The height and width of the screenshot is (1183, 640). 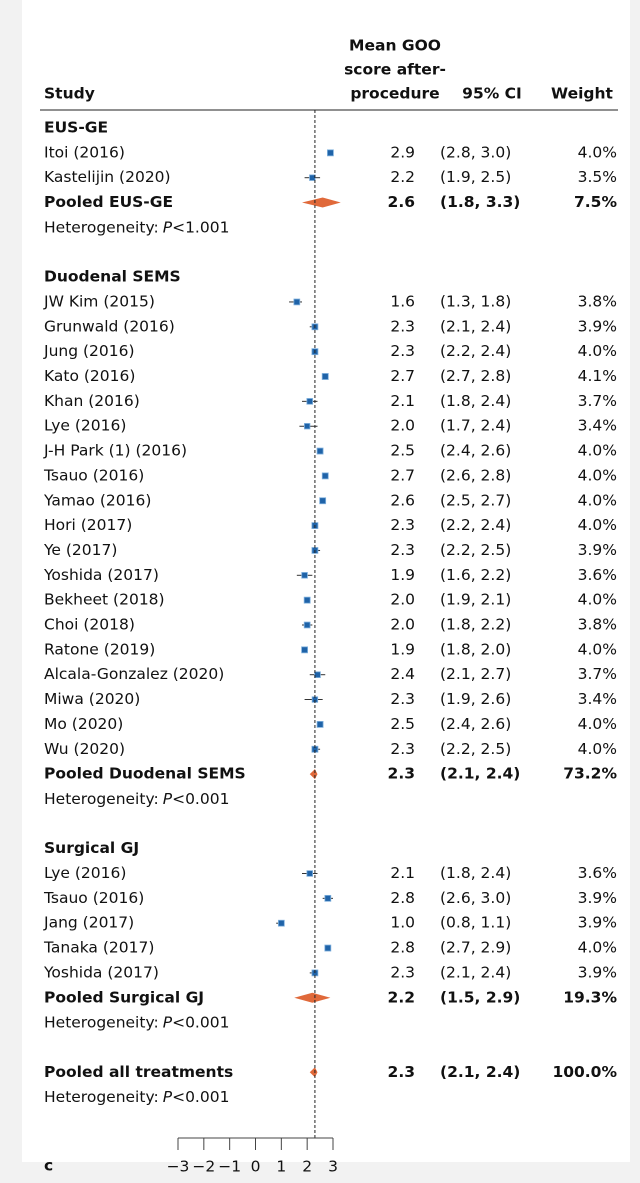 I want to click on heterogeneity: Heterogeneity: P<0.001, so click(x=136, y=1022).